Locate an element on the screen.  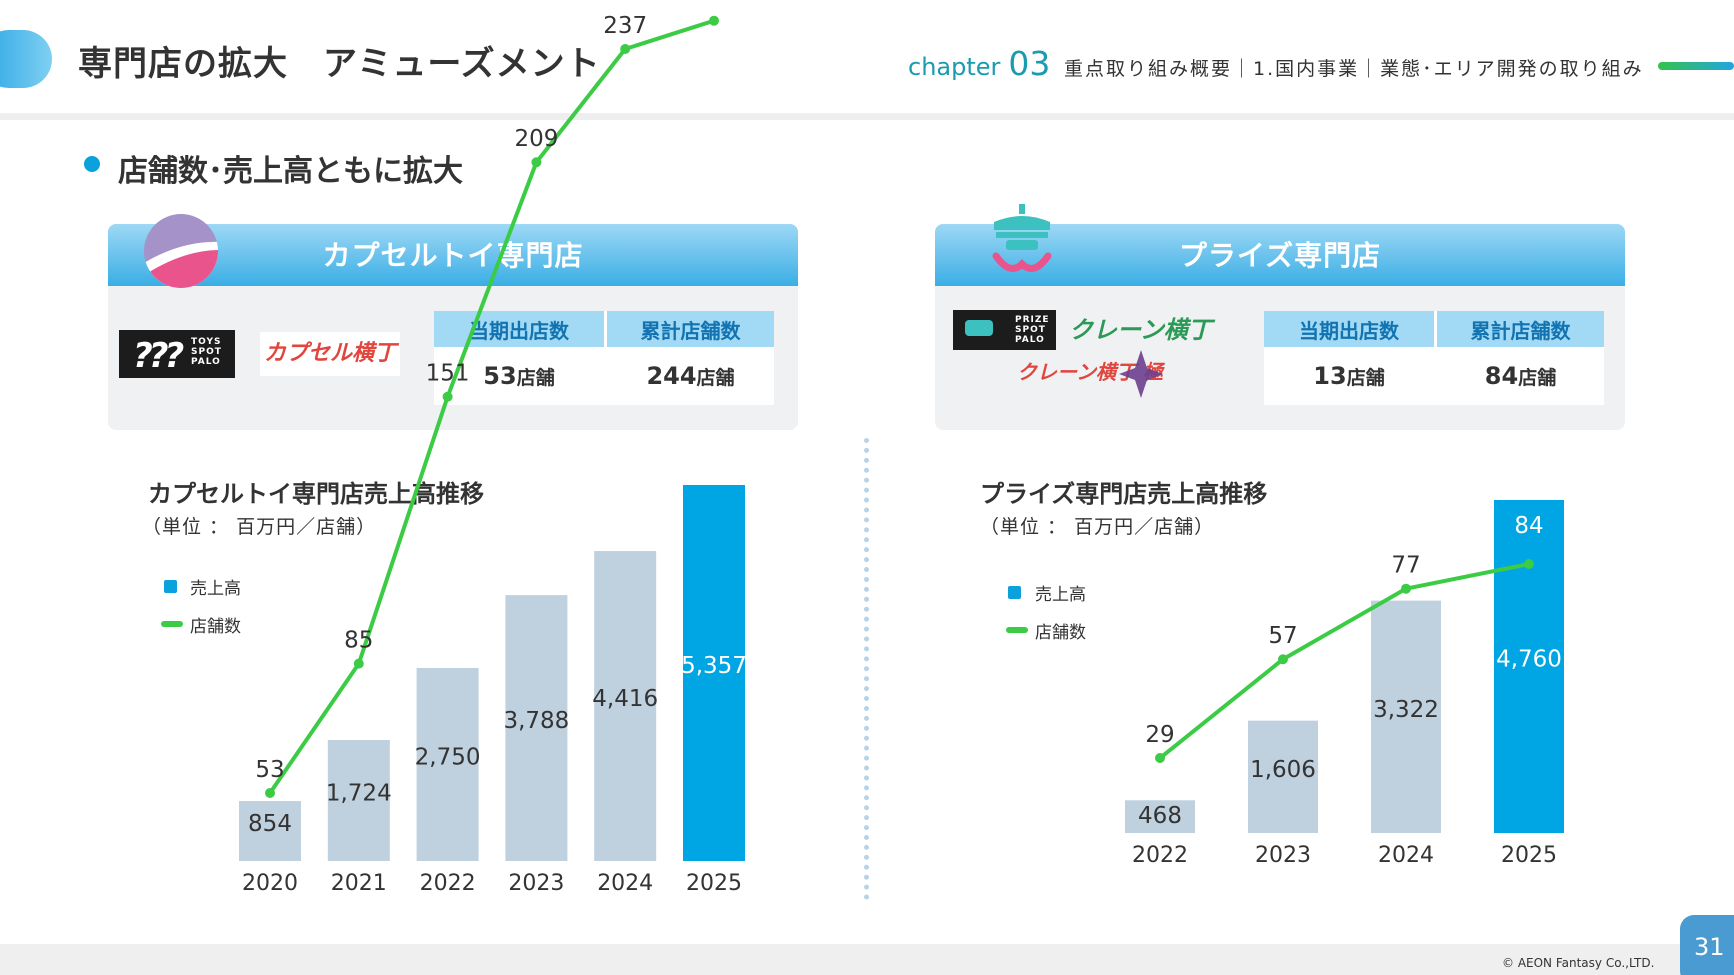
sales-value-label: 468 is located at coordinates (1160, 816).